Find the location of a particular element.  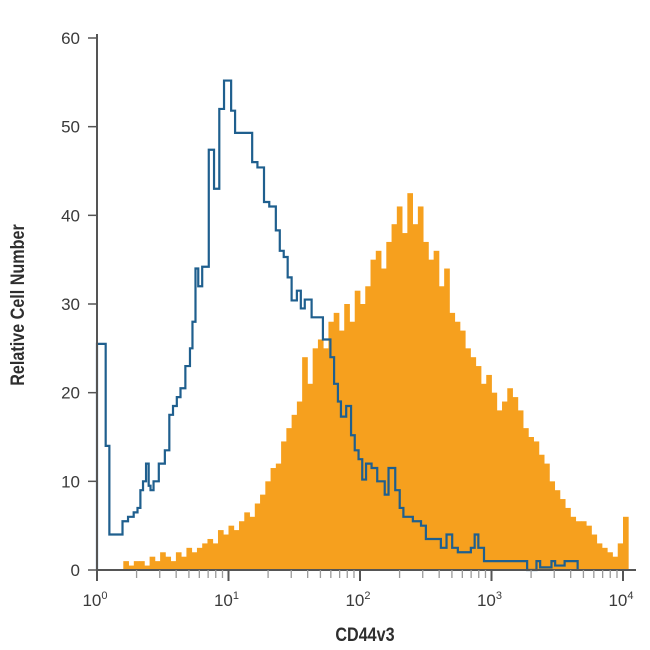

y-tick-label: 30 is located at coordinates (70, 304).